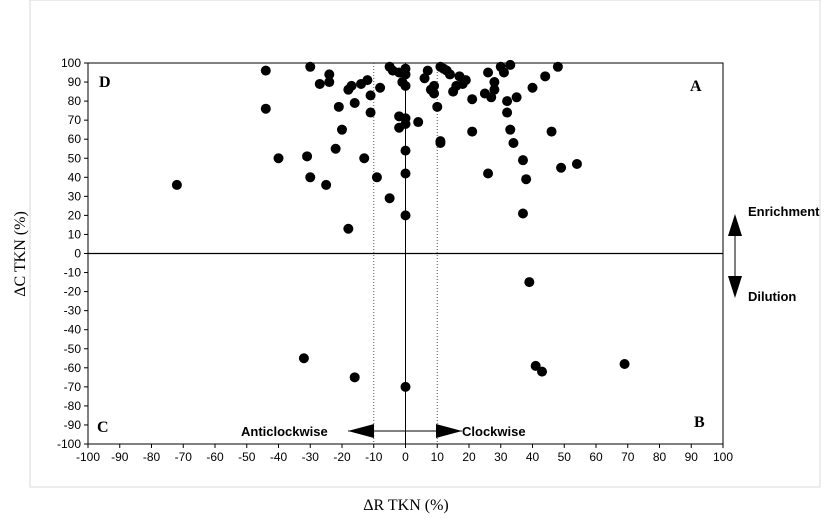  I want to click on x-tick-label: -10, so click(374, 457).